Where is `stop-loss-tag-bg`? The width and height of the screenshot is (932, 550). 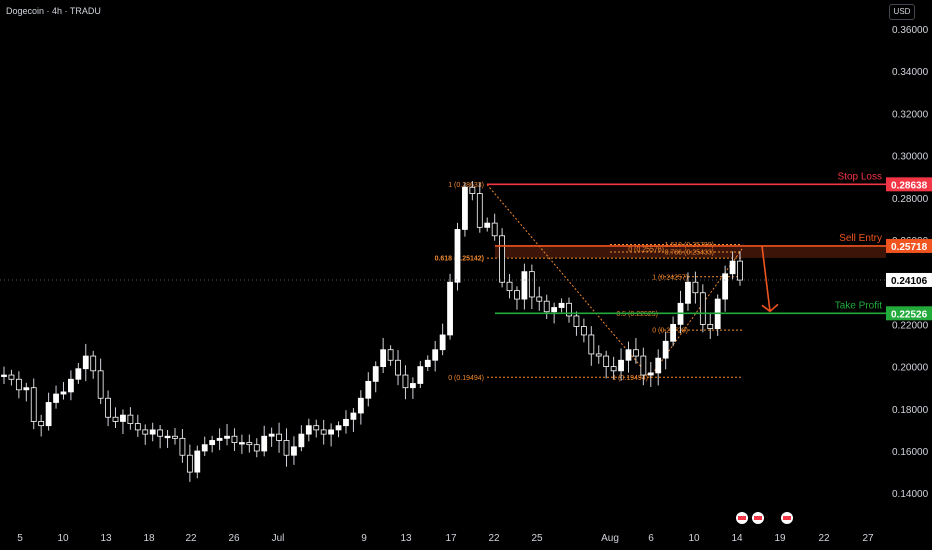
stop-loss-tag-bg is located at coordinates (909, 184).